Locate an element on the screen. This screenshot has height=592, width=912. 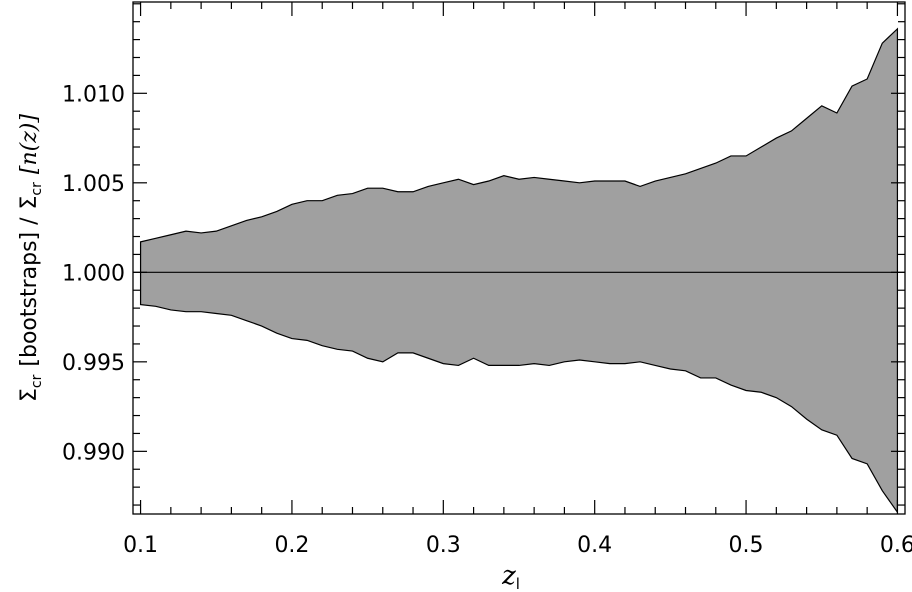
x-tick-label: 0.3 is located at coordinates (443, 545).